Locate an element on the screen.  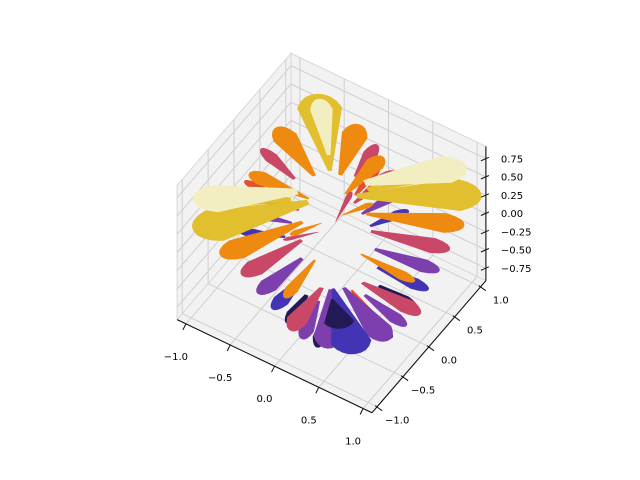
axis-spine is located at coordinates (274, 366).